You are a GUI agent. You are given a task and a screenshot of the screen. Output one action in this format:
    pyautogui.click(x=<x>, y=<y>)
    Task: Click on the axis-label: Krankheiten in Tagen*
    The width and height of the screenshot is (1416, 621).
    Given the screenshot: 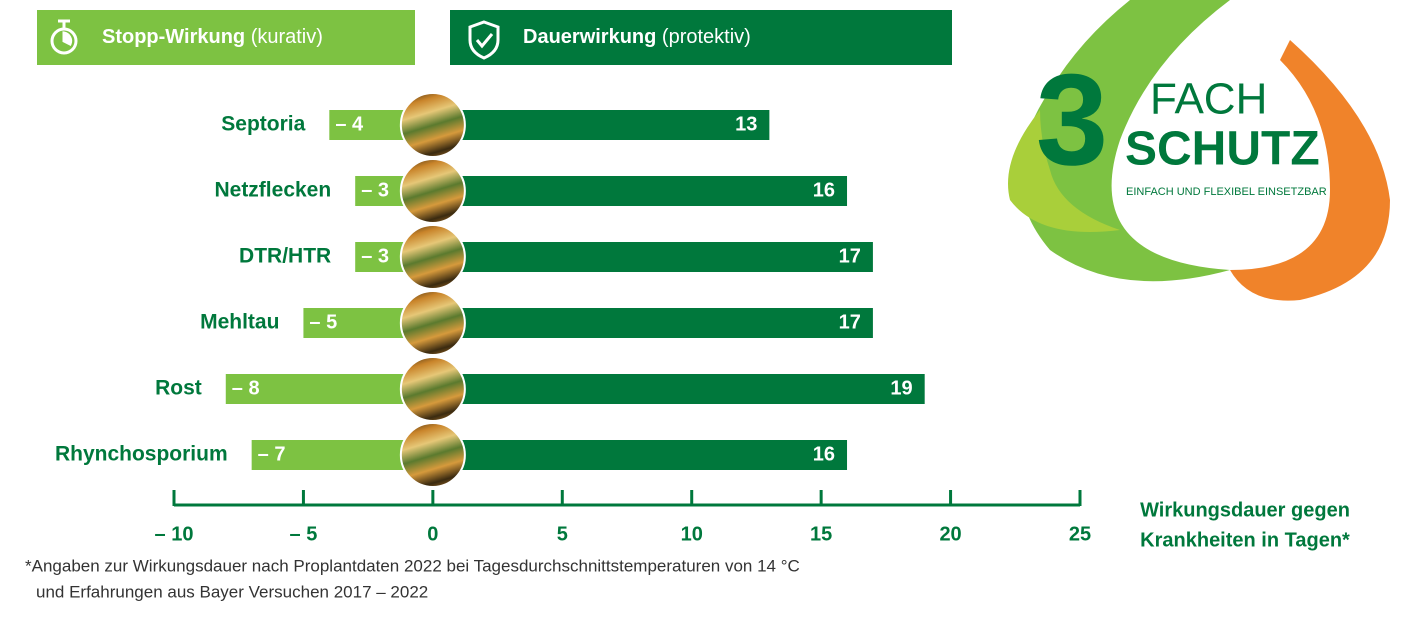 What is the action you would take?
    pyautogui.click(x=1245, y=540)
    